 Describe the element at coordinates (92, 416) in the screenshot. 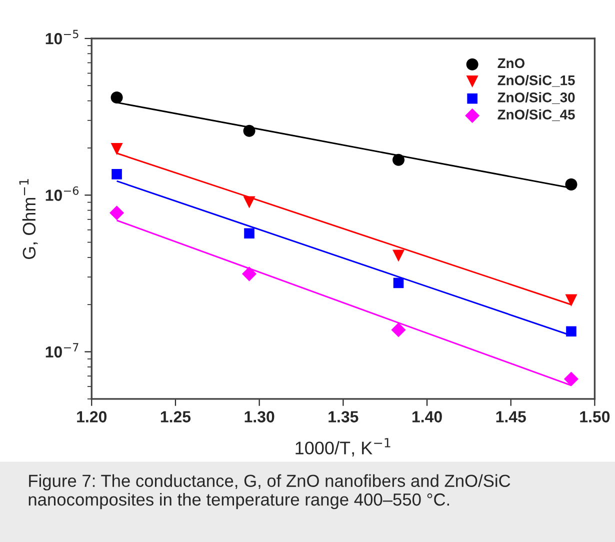

I see `x-tick-label: 1.20` at that location.